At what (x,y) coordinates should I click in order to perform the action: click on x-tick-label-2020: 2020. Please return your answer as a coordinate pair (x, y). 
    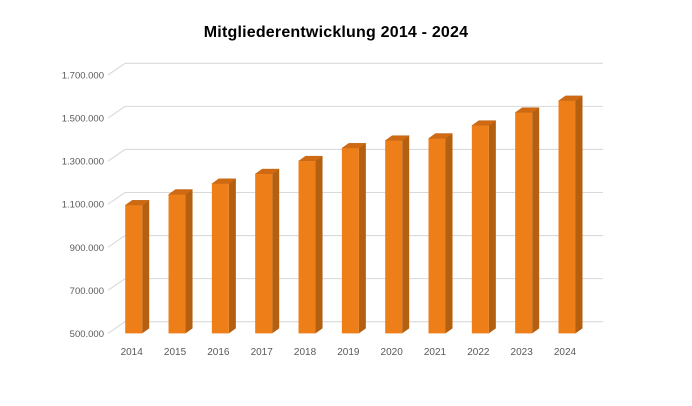
    Looking at the image, I should click on (392, 352).